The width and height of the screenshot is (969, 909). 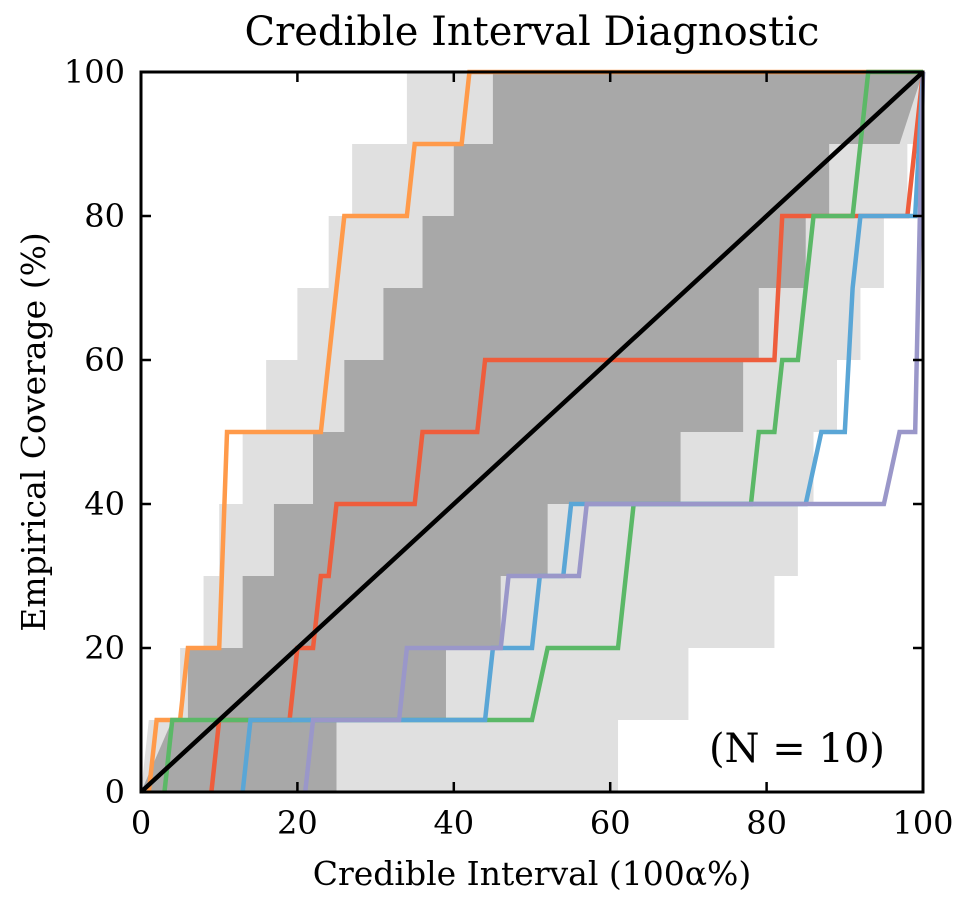 I want to click on y-tick-label: 0, so click(x=115, y=792).